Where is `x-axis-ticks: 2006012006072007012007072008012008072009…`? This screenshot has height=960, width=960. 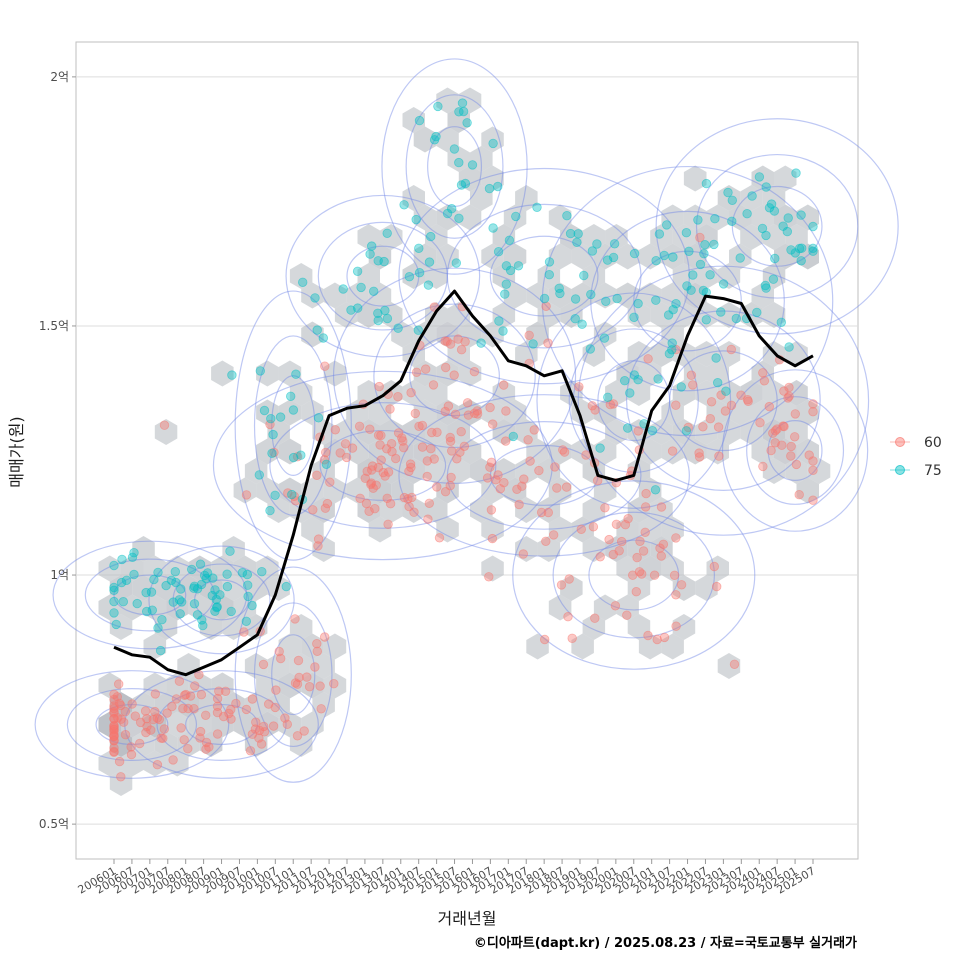 x-axis-ticks: 2006012006072007012007072008012008072009… is located at coordinates (447, 878).